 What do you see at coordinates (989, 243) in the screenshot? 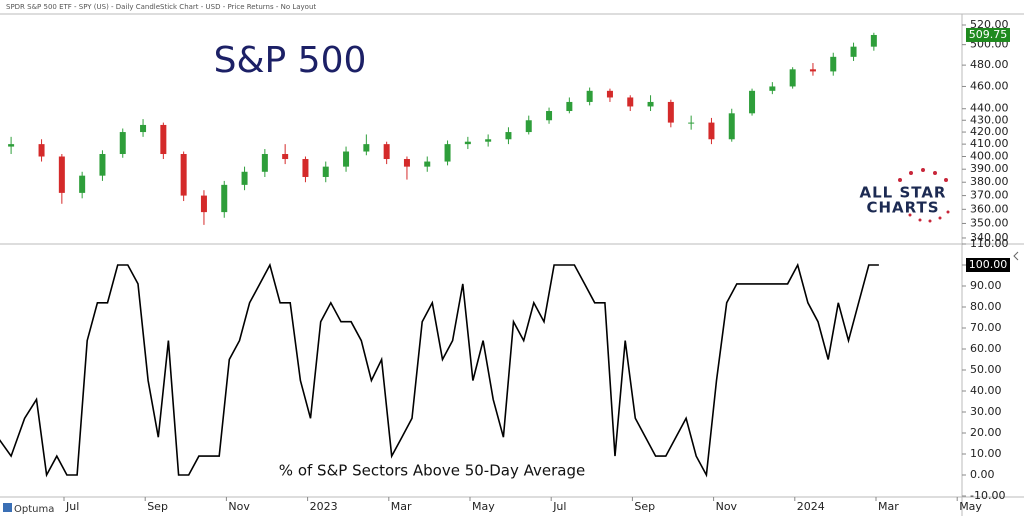
I see `y-tick-label: 110.00` at bounding box center [989, 243].